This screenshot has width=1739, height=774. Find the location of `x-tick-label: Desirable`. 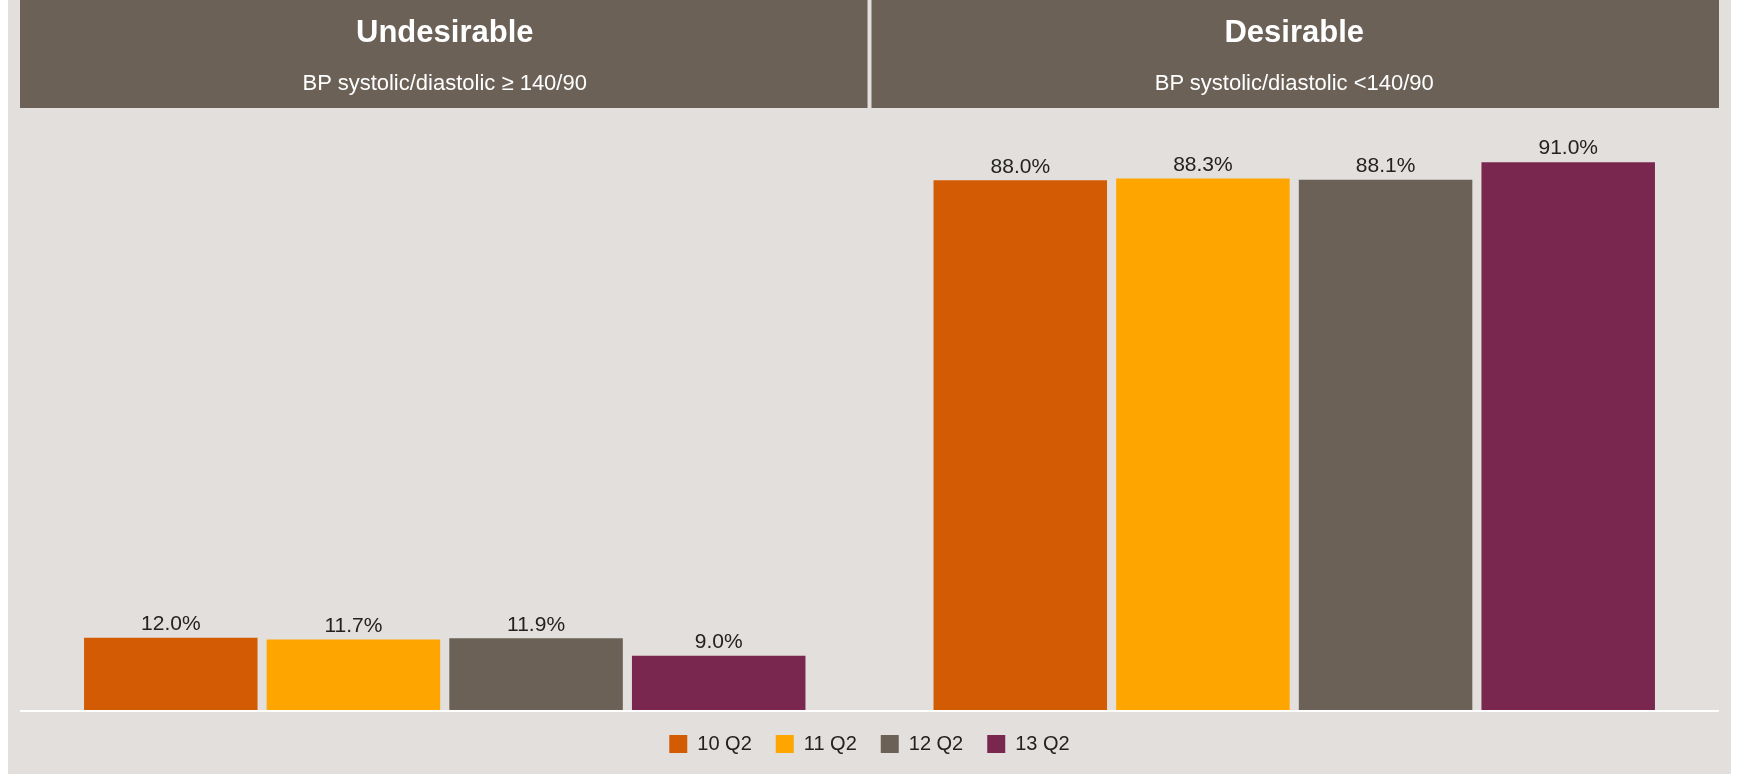

x-tick-label: Desirable is located at coordinates (1294, 31).